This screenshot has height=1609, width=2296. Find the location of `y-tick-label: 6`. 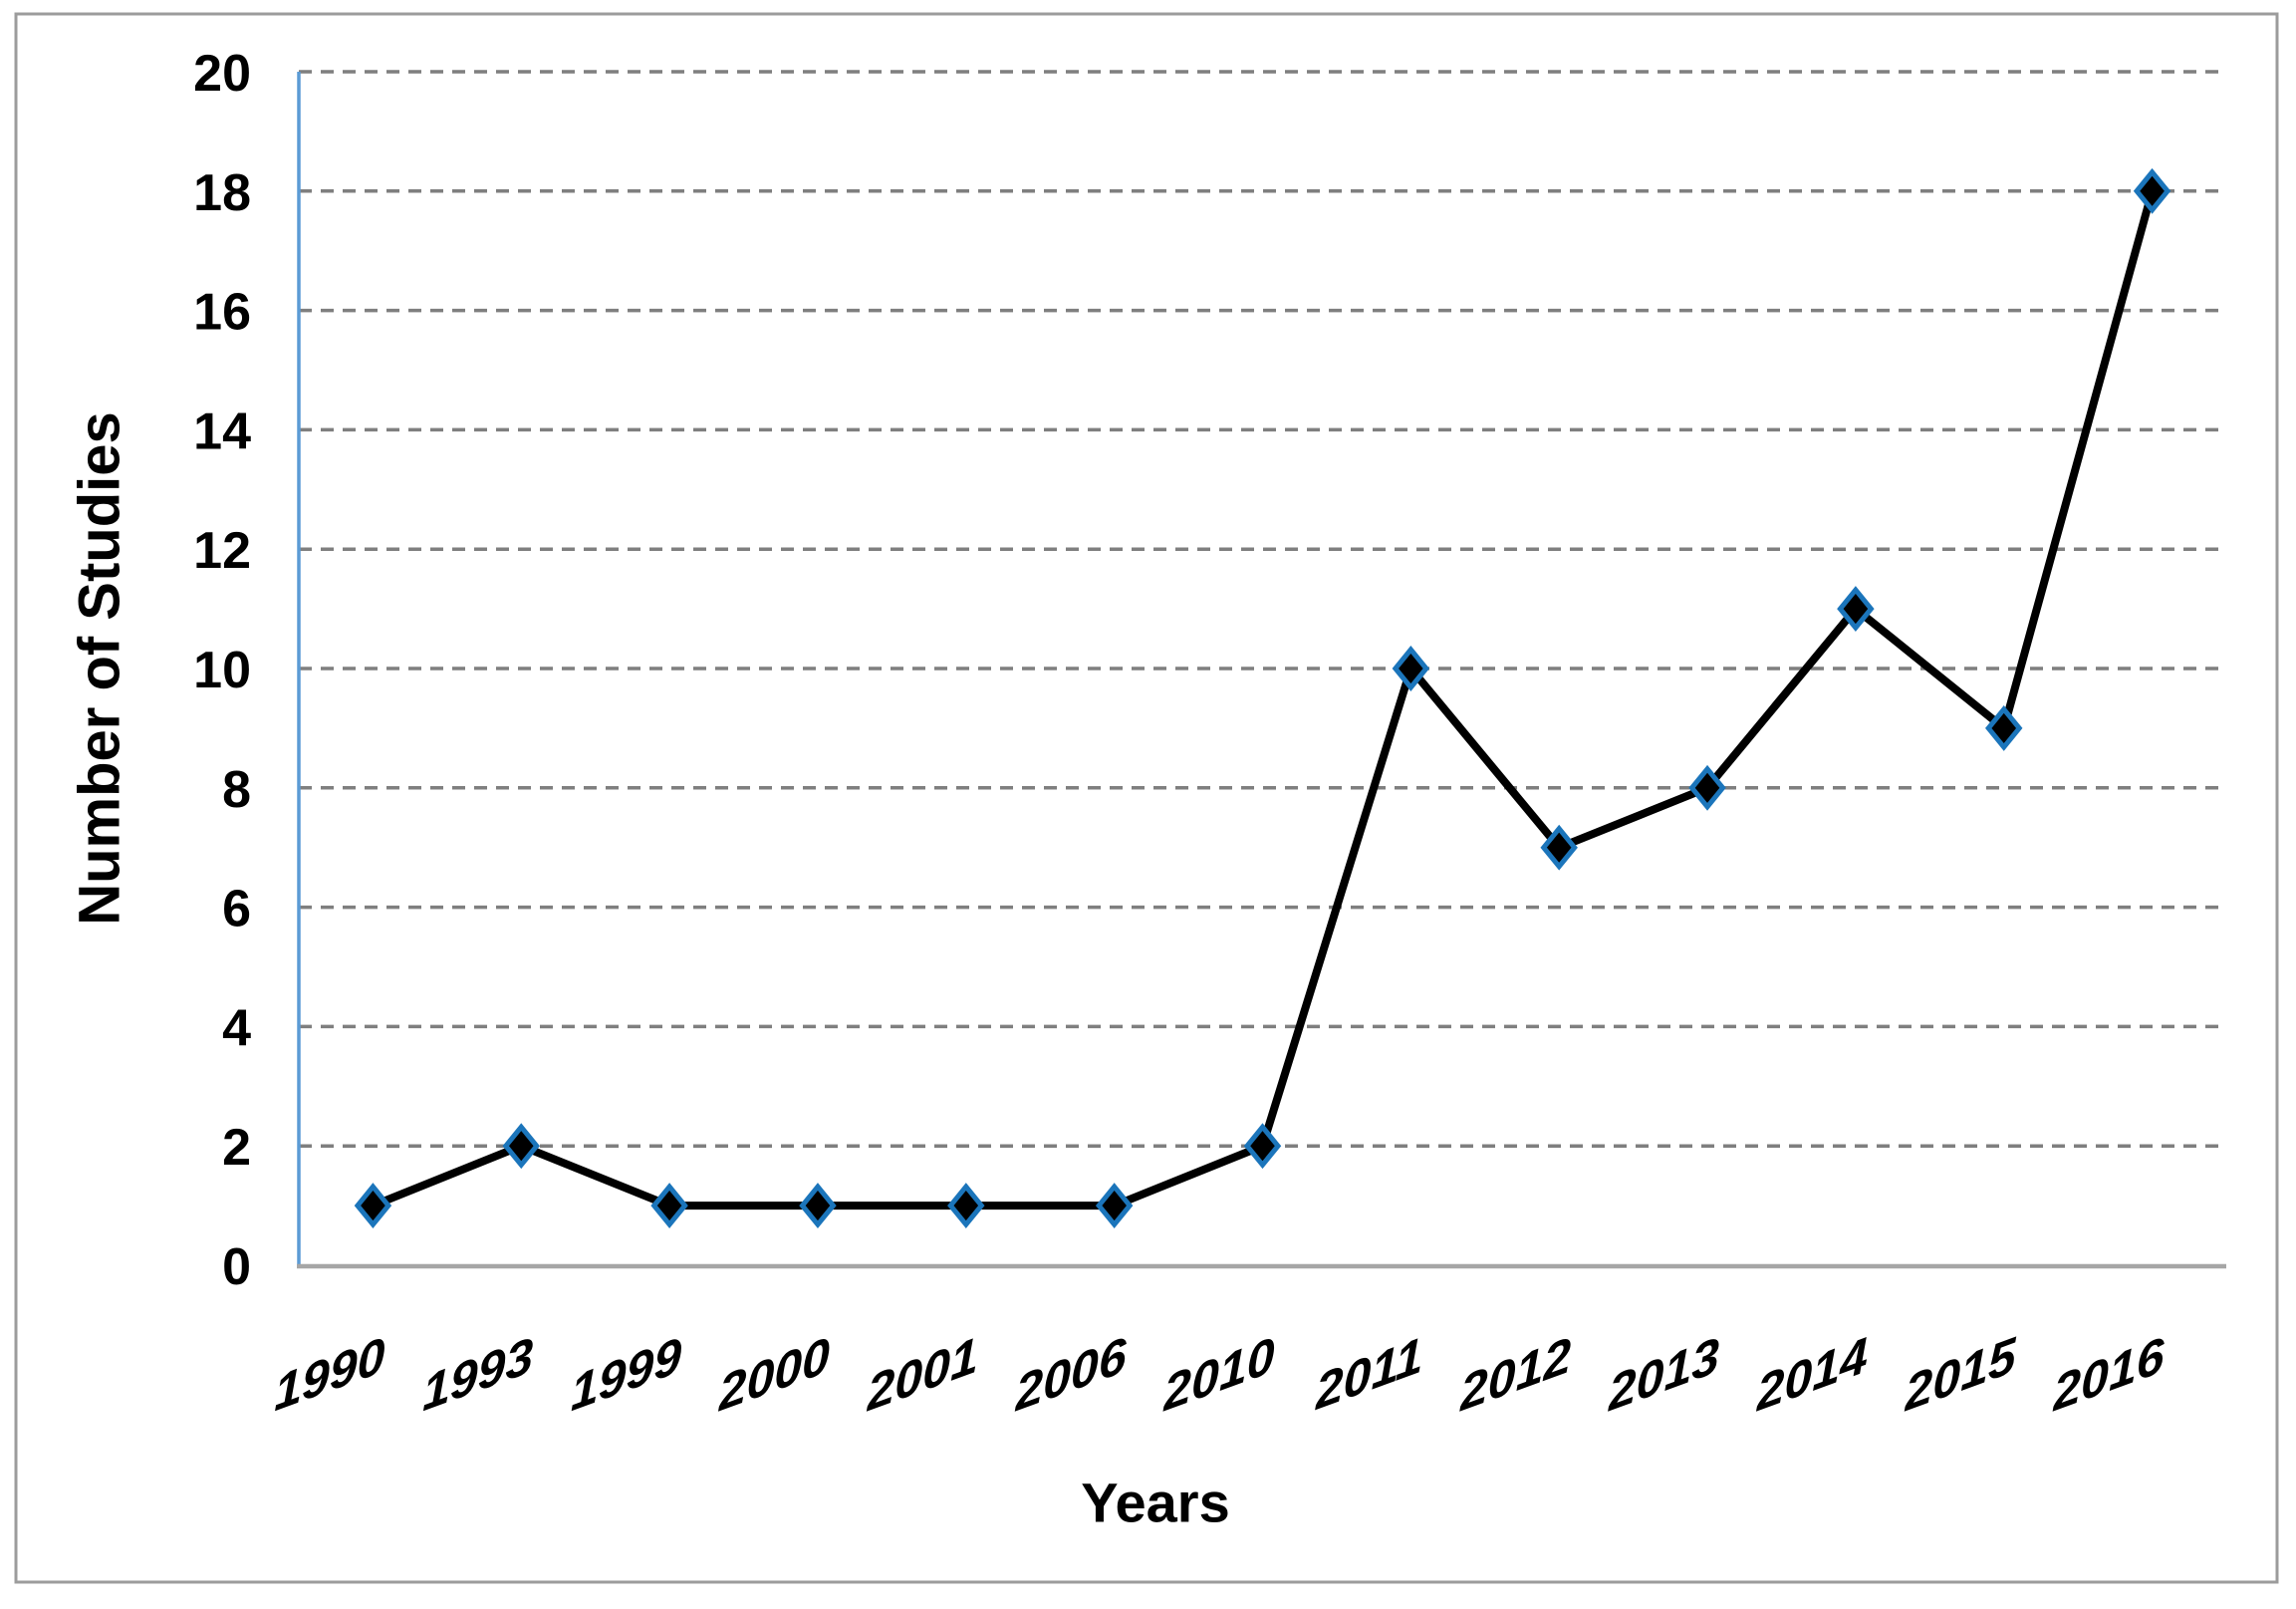

y-tick-label: 6 is located at coordinates (237, 910).